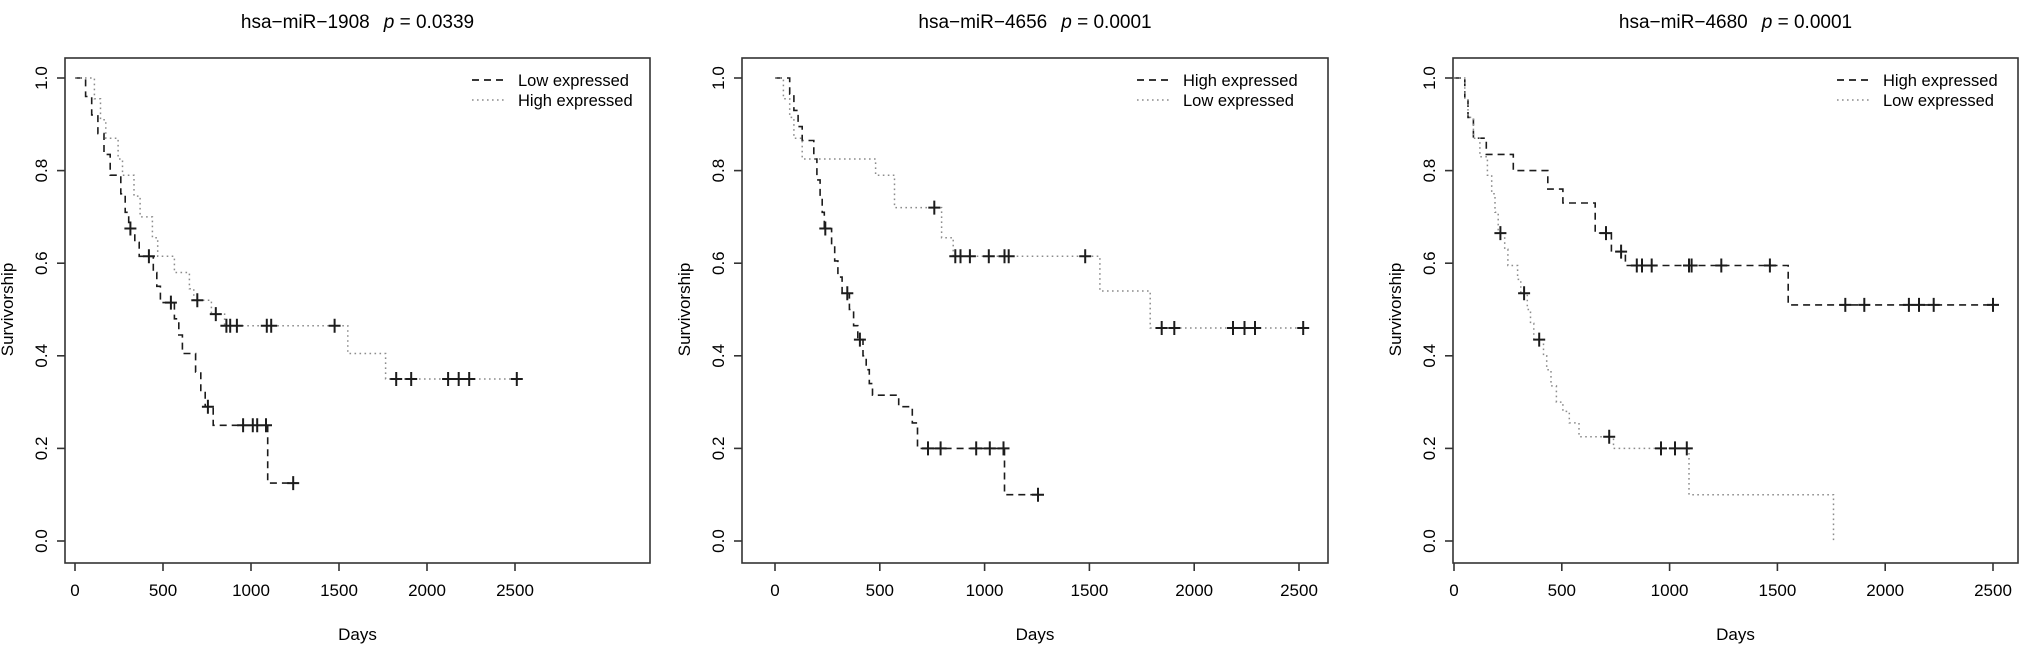 The height and width of the screenshot is (654, 2031). I want to click on chart-title: hsa−miR−1908 p = 0.0339, so click(357, 22).